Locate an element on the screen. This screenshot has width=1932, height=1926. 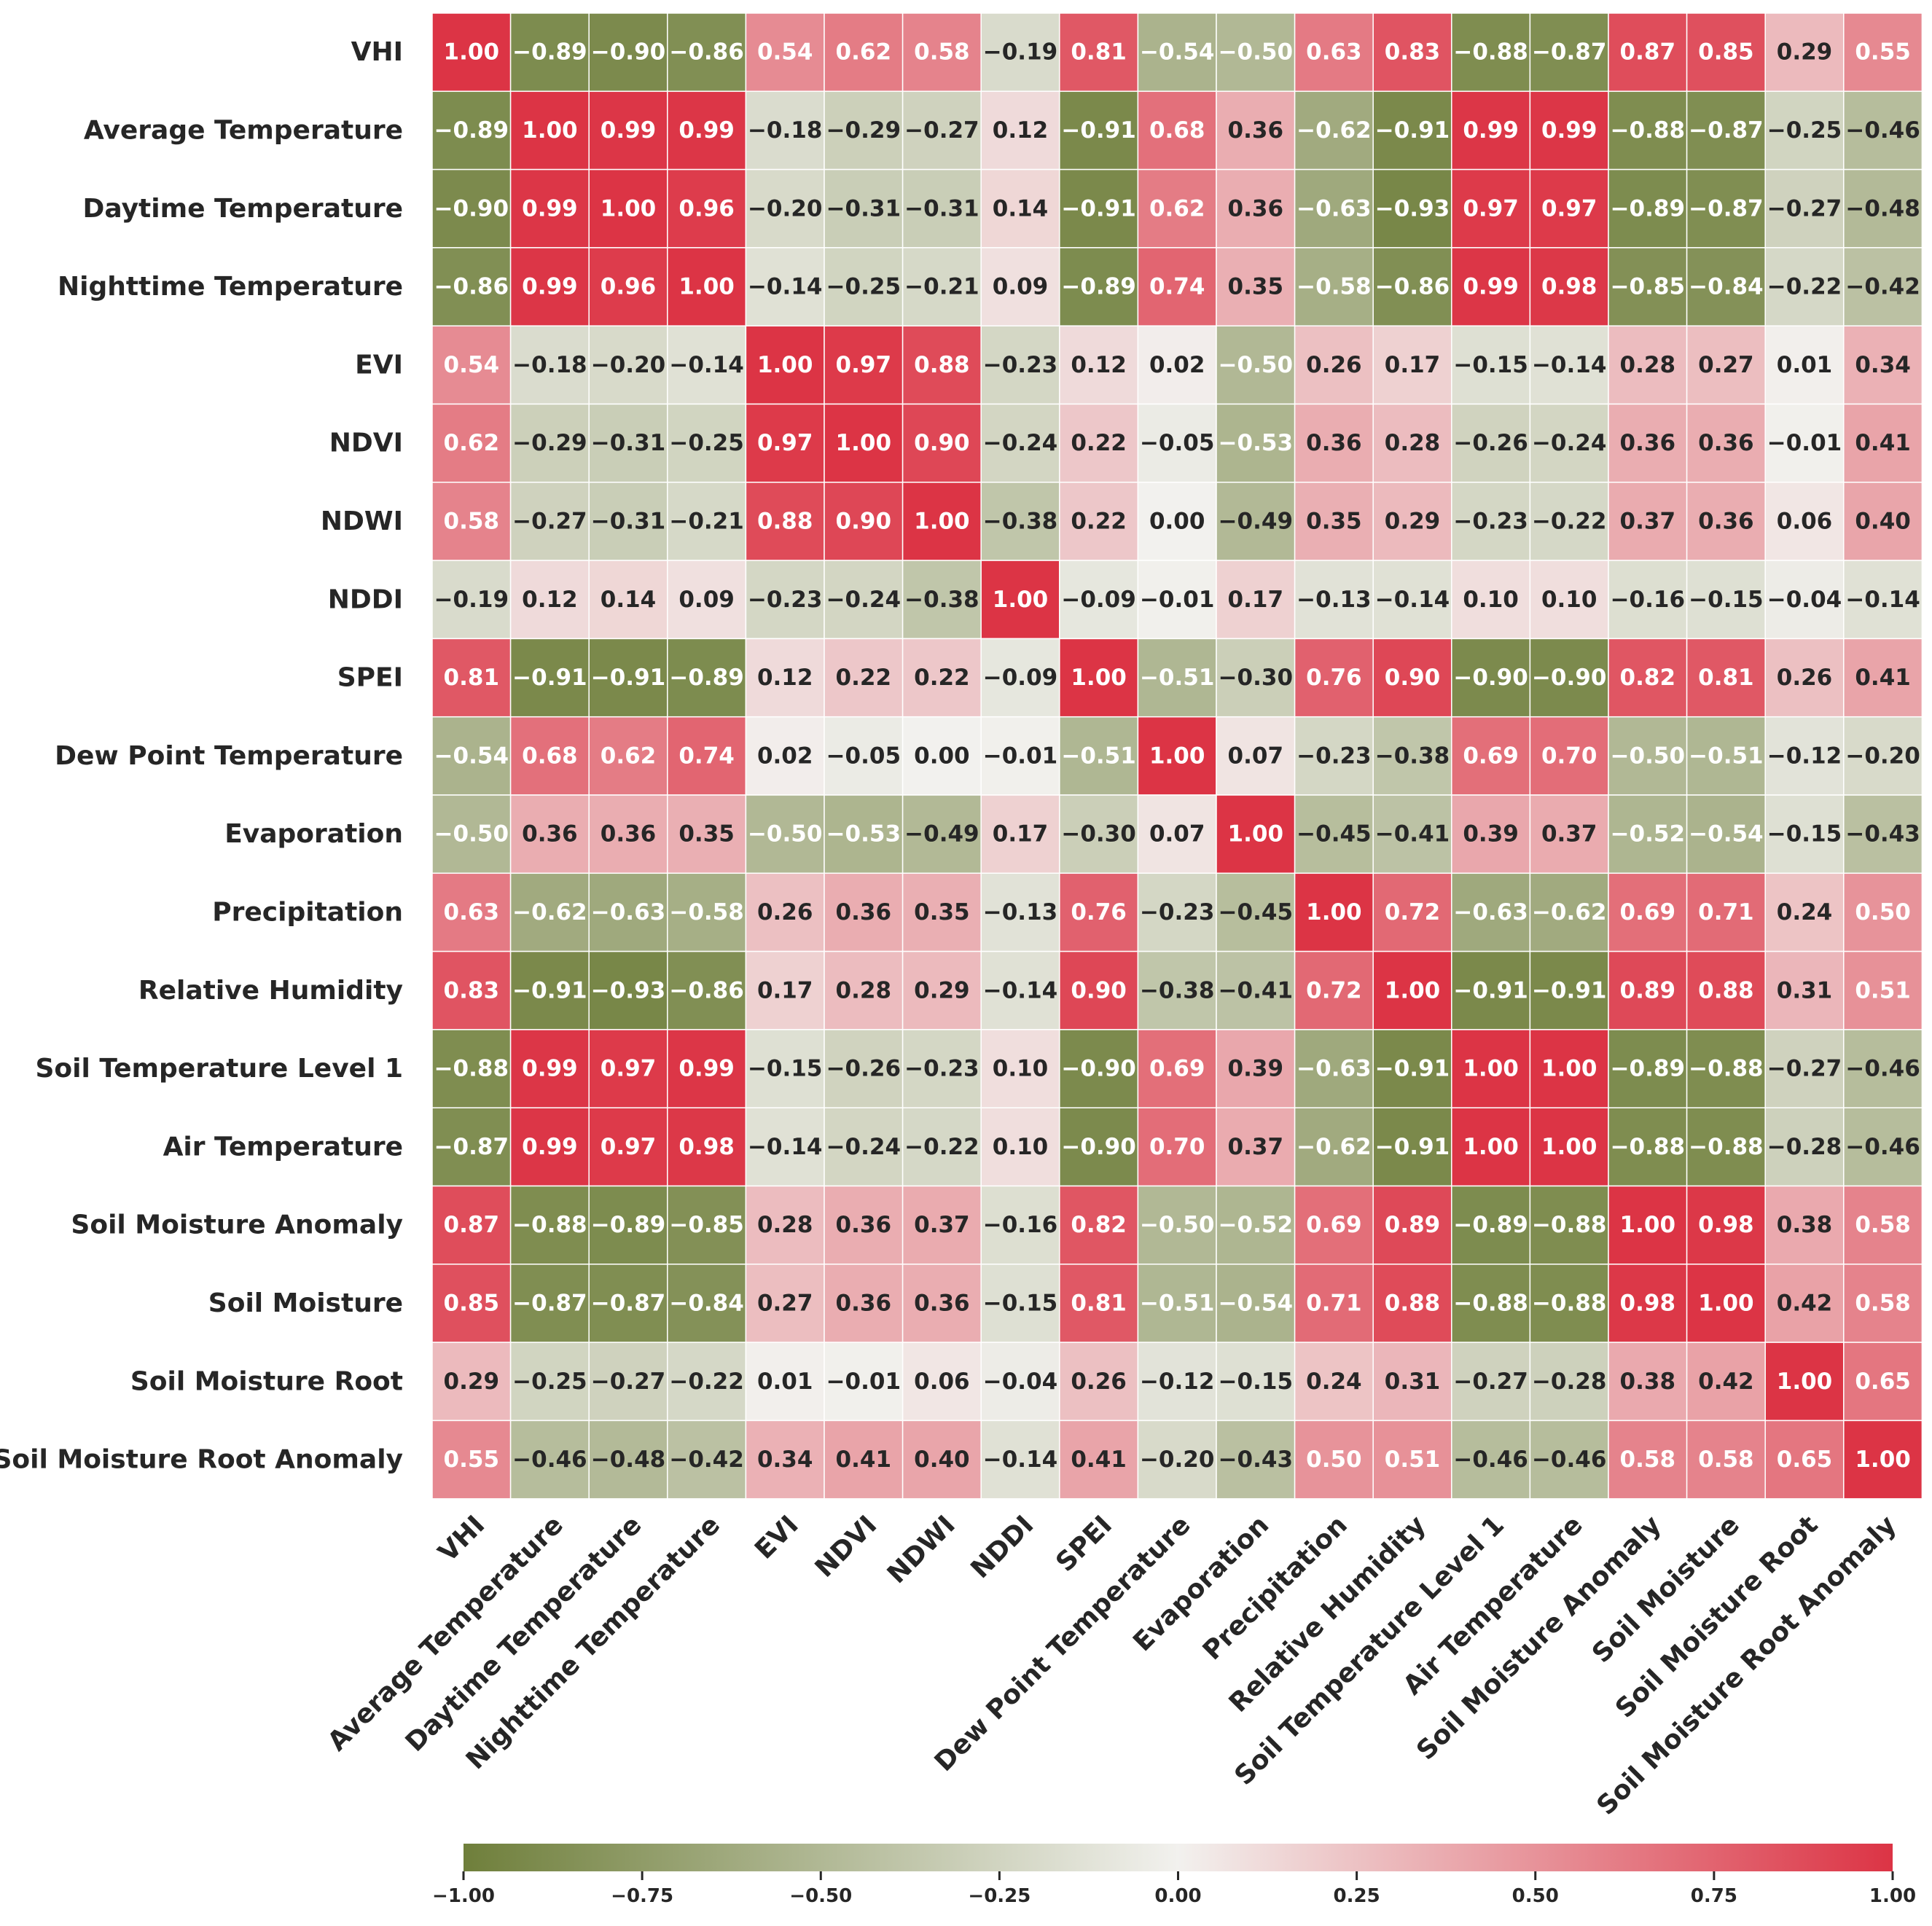
heatmap-cell-daytime-temperature-spei is located at coordinates (1099, 208).